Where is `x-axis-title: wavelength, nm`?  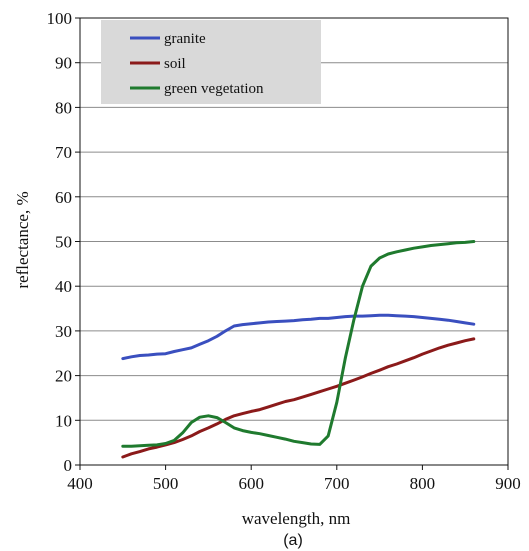
x-axis-title: wavelength, nm is located at coordinates (296, 518).